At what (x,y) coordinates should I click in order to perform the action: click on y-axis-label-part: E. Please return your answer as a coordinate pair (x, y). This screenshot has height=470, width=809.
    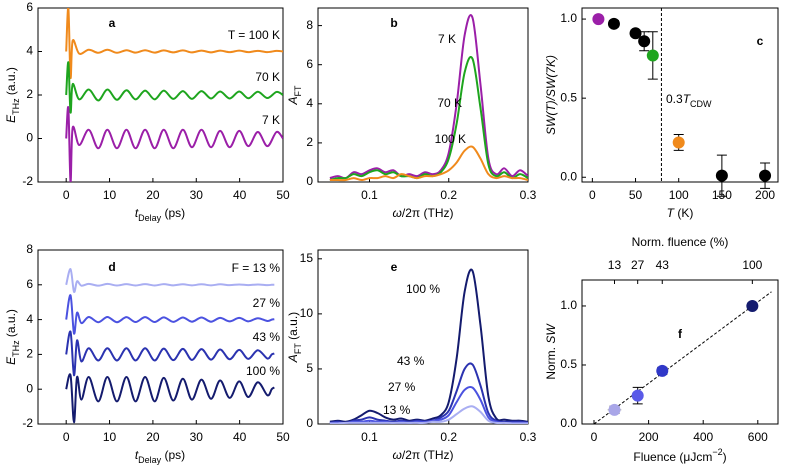
    Looking at the image, I should click on (11, 118).